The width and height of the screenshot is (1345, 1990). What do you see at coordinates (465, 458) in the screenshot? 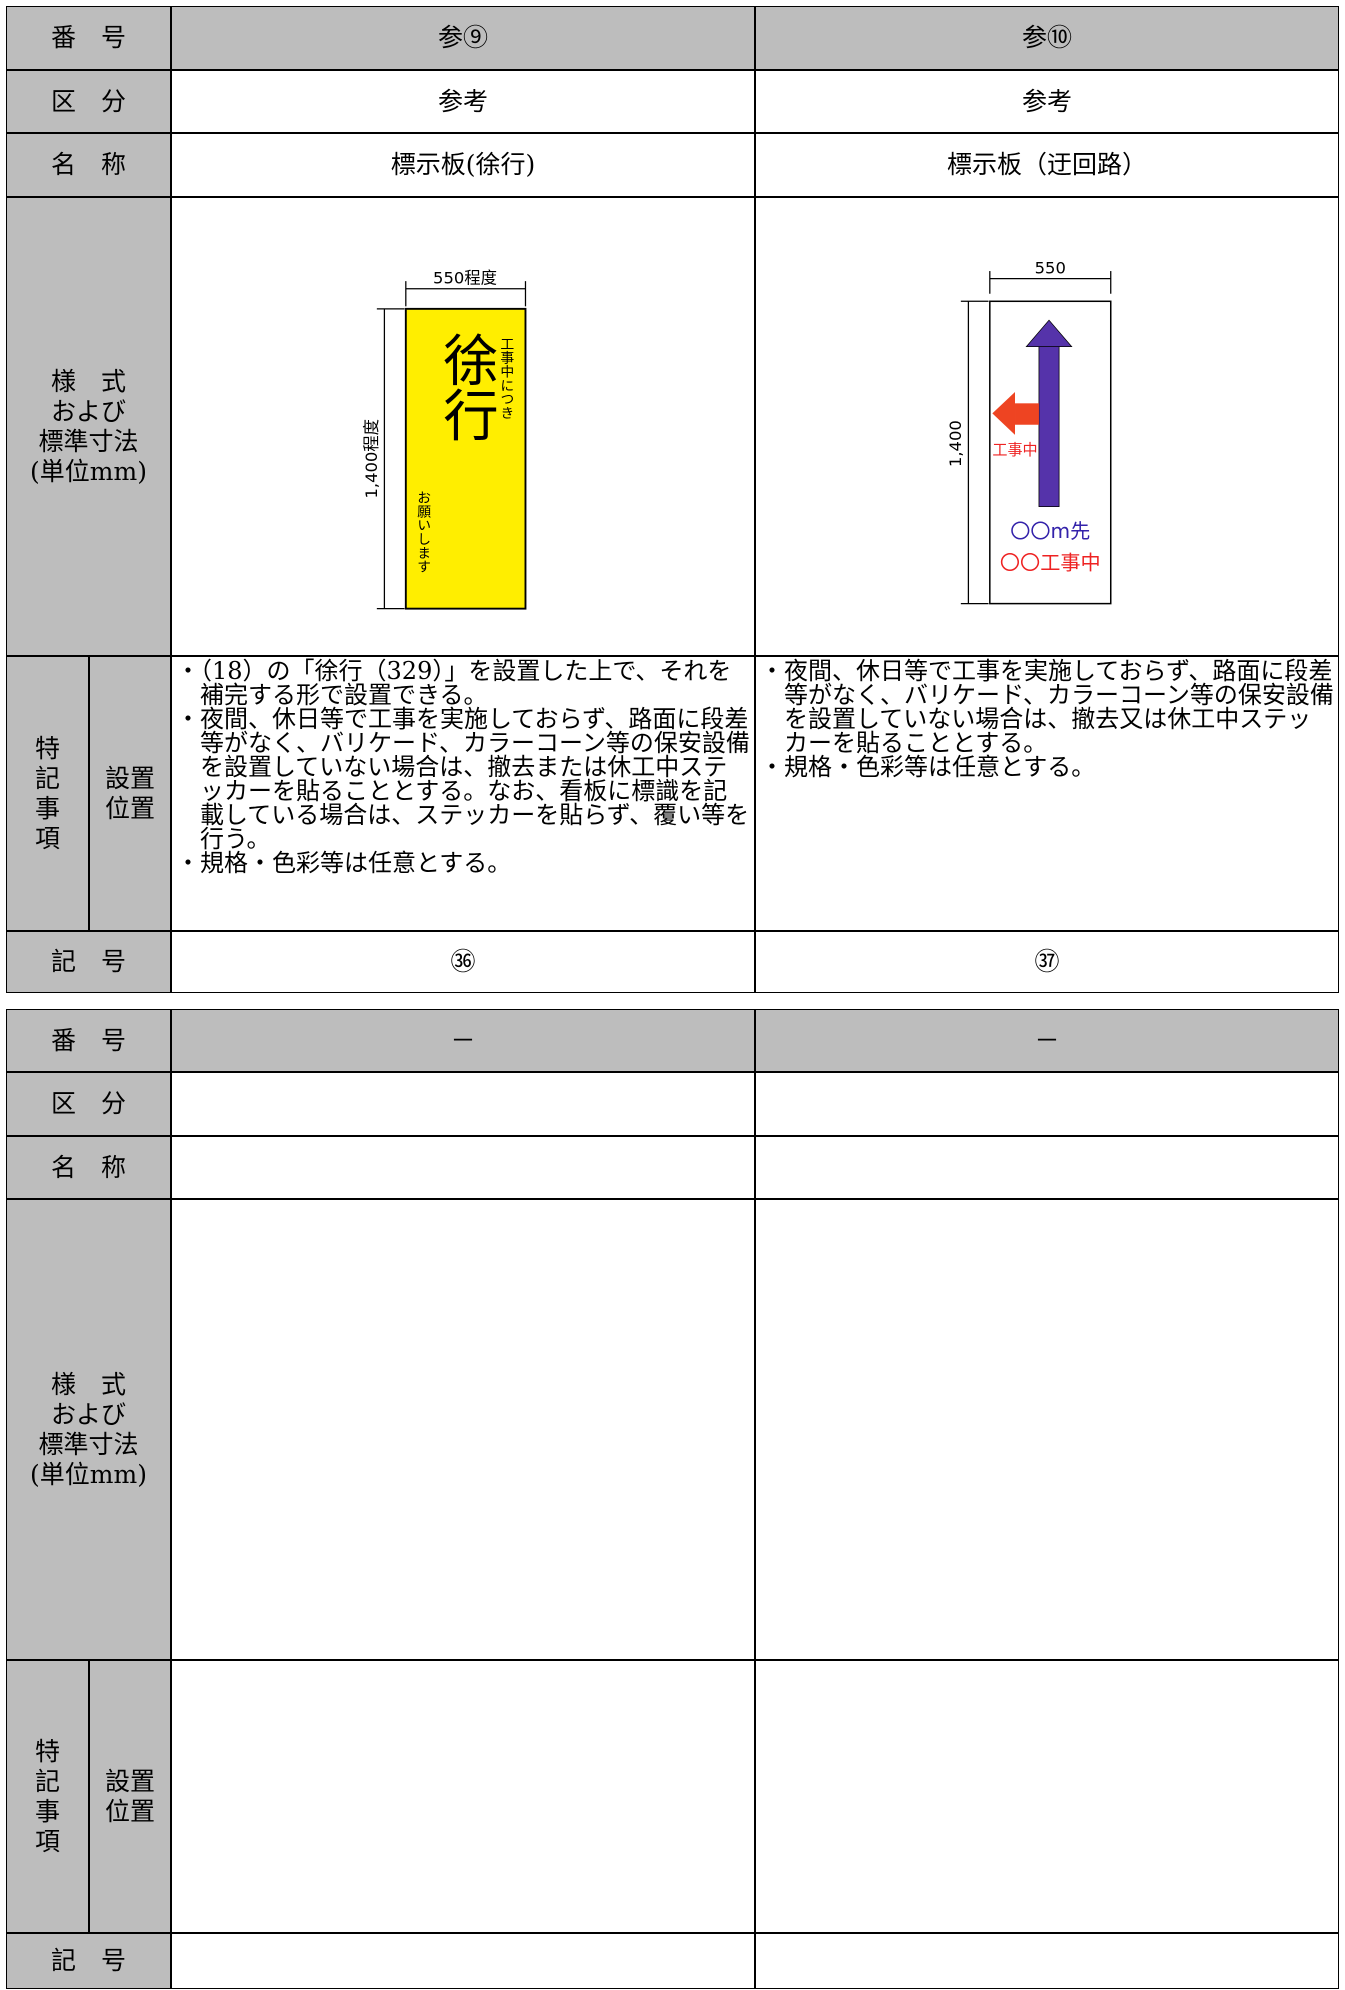
I see `sign-board` at bounding box center [465, 458].